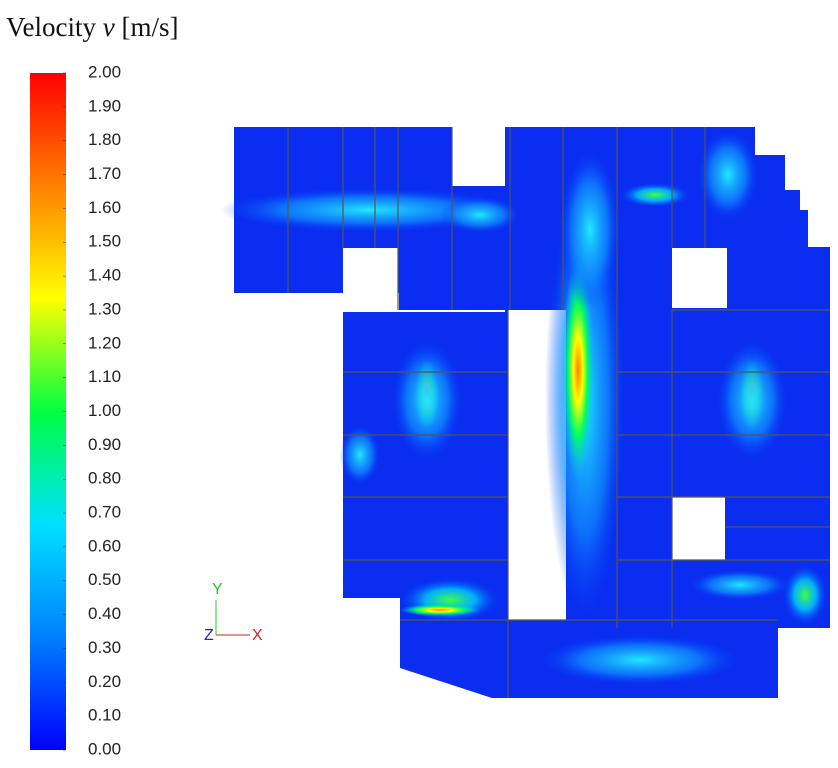  What do you see at coordinates (104, 579) in the screenshot?
I see `colorbar-tick-label: 0.50` at bounding box center [104, 579].